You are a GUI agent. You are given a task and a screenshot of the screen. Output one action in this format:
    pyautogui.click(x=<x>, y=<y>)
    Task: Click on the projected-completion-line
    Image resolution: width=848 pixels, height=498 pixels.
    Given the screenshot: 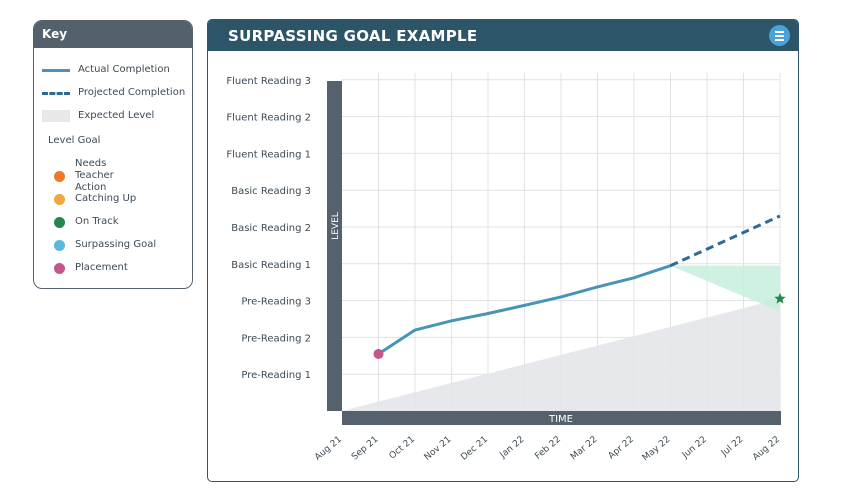 What is the action you would take?
    pyautogui.click(x=725, y=241)
    